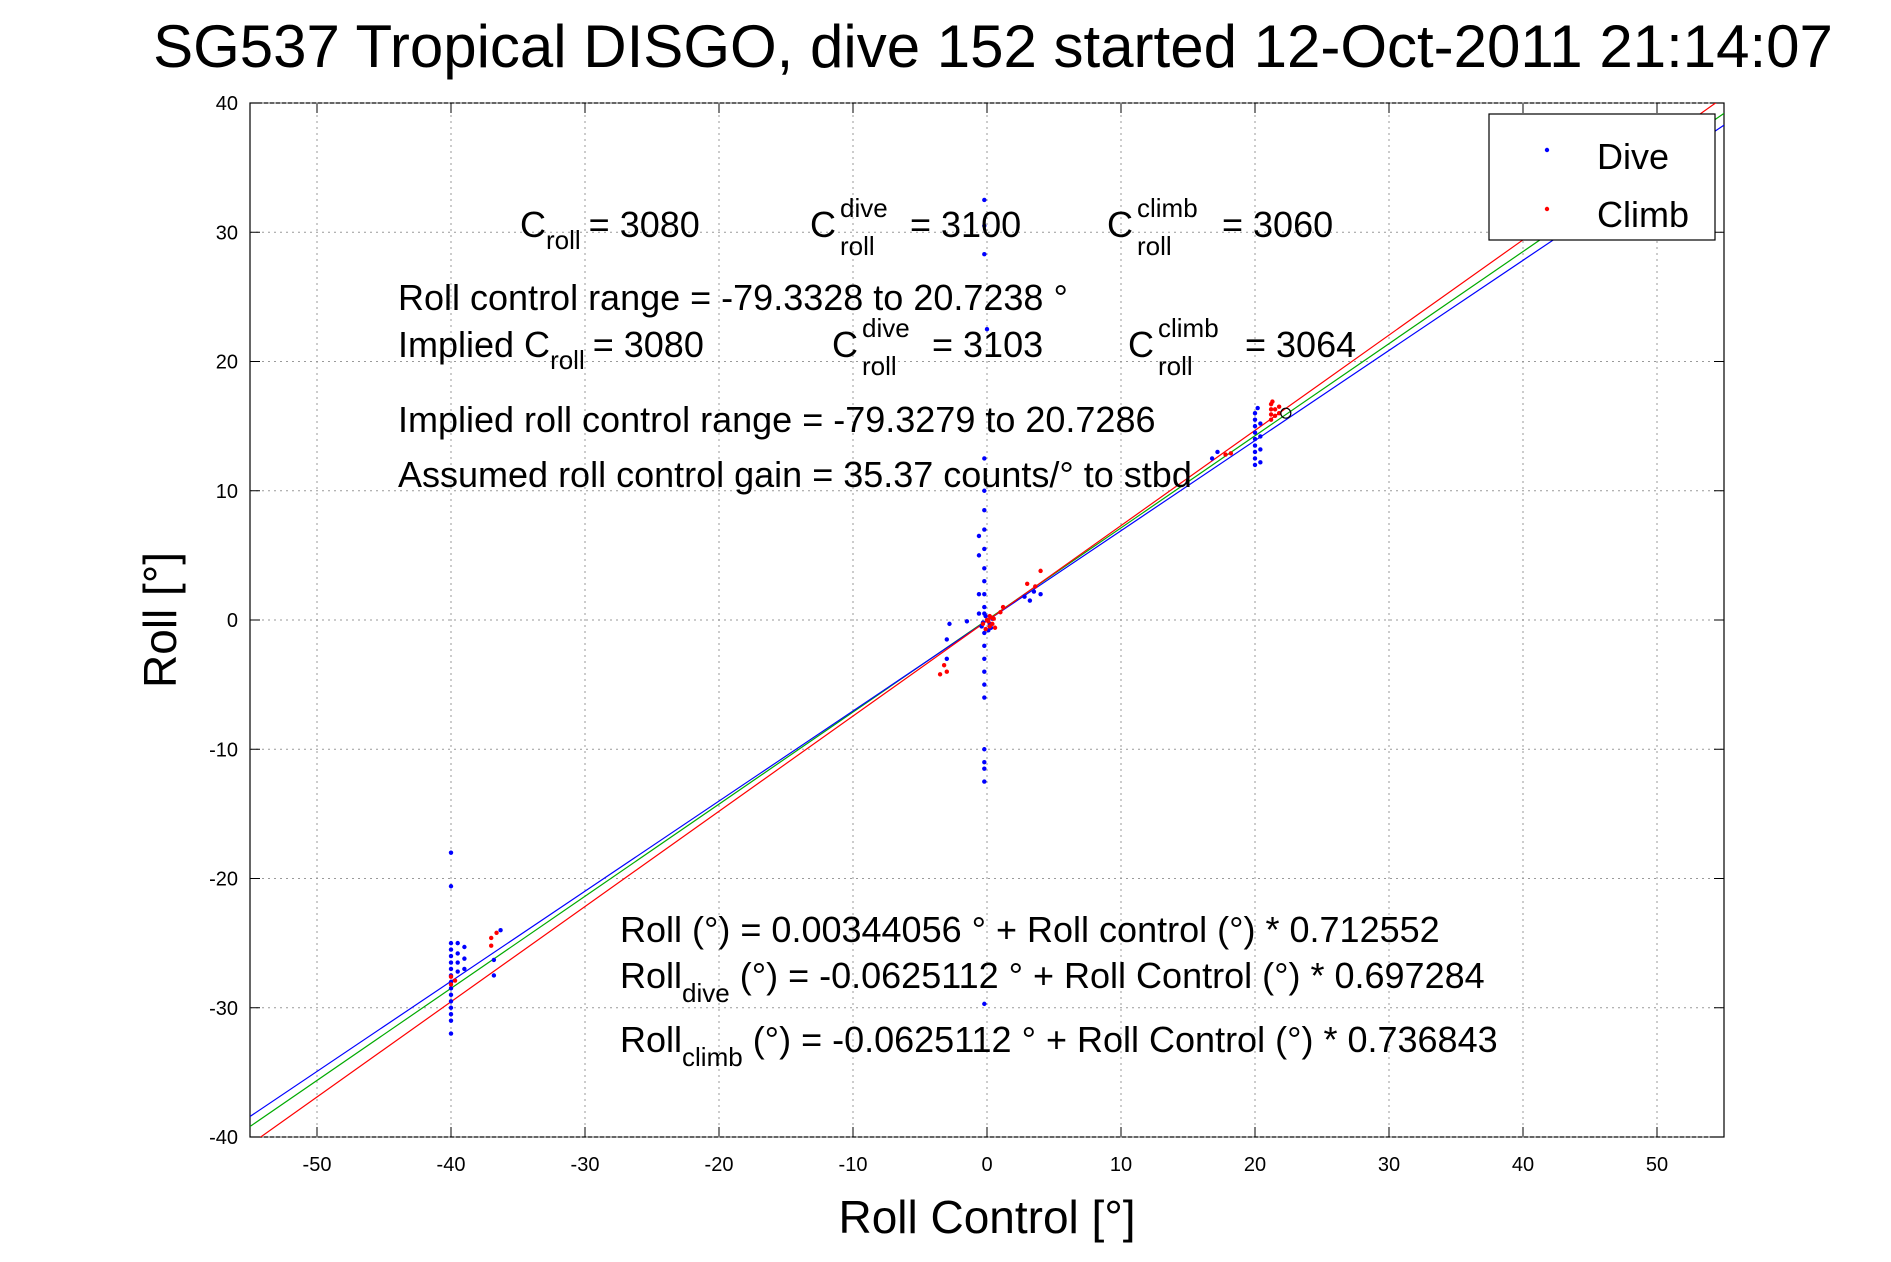 The height and width of the screenshot is (1262, 1891). What do you see at coordinates (451, 1165) in the screenshot?
I see `x-tick-label: -40` at bounding box center [451, 1165].